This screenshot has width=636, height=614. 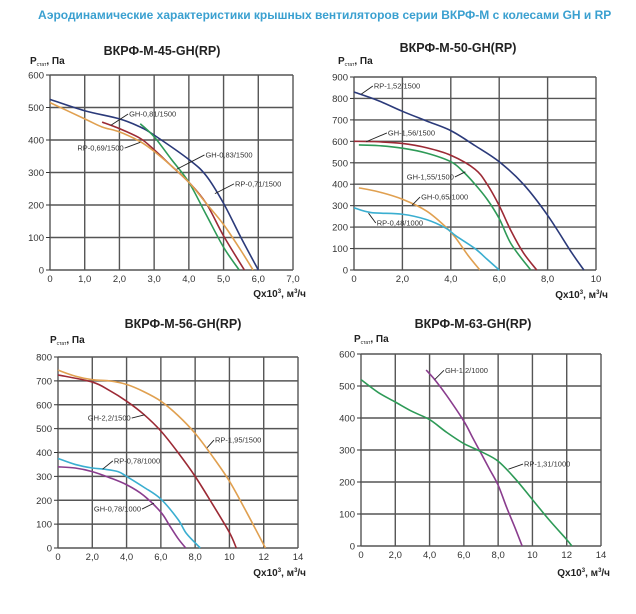 I want to click on y-tick-label: 0, so click(x=345, y=271).